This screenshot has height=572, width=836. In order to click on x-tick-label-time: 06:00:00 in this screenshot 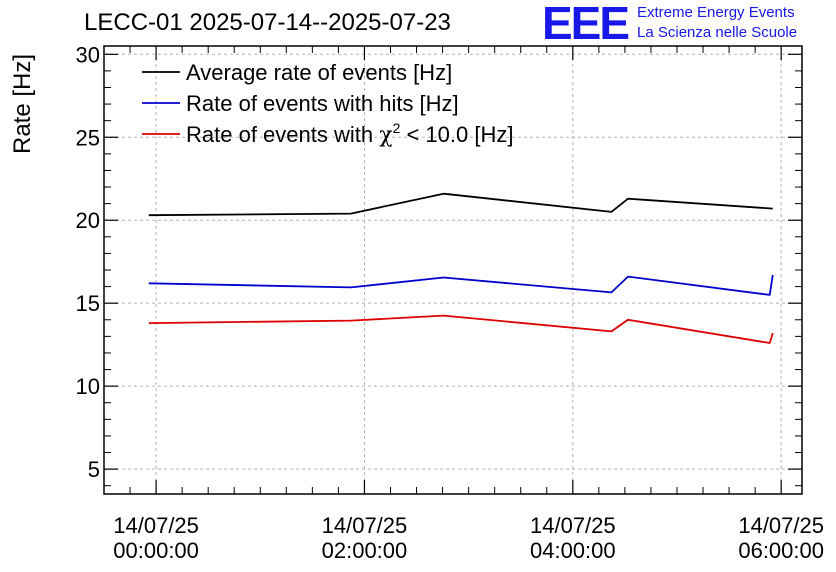, I will do `click(781, 550)`.